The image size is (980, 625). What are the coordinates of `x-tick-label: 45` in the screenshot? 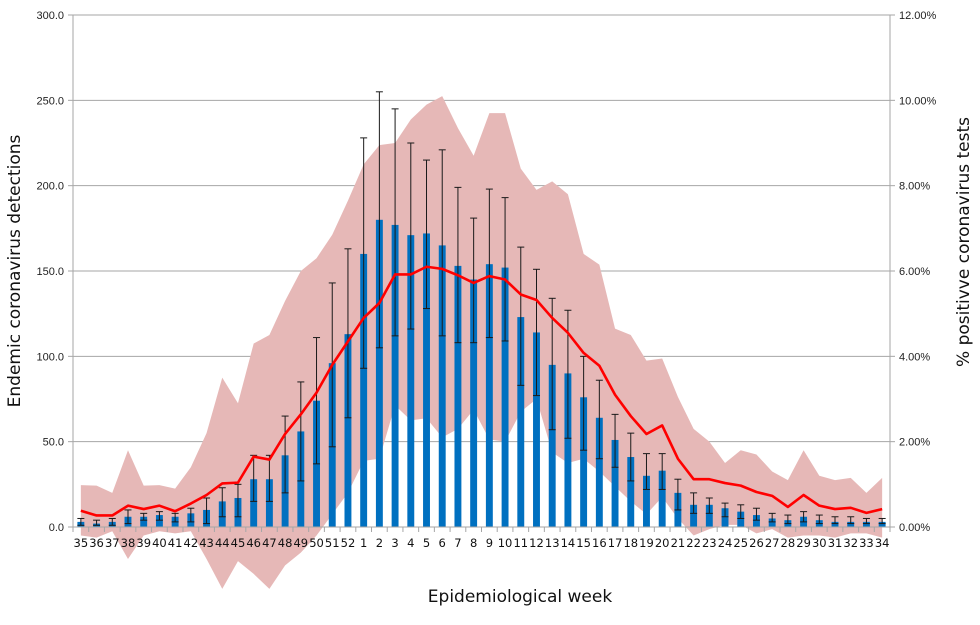 It's located at (238, 543).